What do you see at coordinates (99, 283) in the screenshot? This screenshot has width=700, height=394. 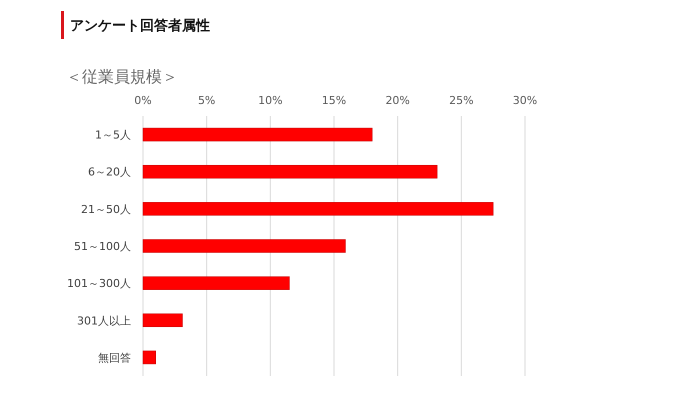 I see `y-tick-label: 101～300人` at bounding box center [99, 283].